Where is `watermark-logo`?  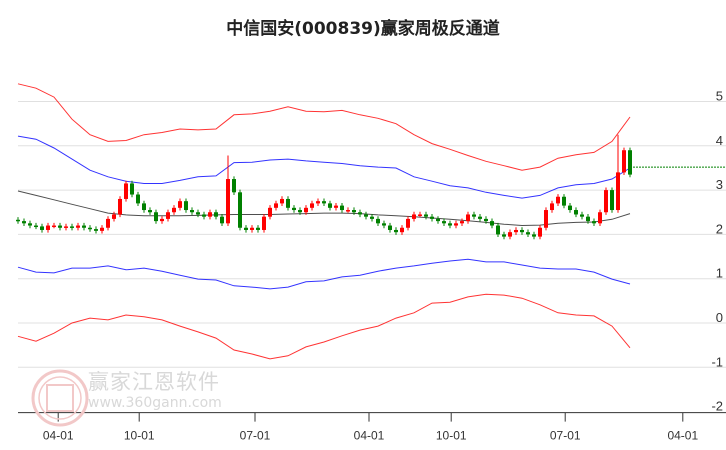
watermark-logo is located at coordinates (60, 400).